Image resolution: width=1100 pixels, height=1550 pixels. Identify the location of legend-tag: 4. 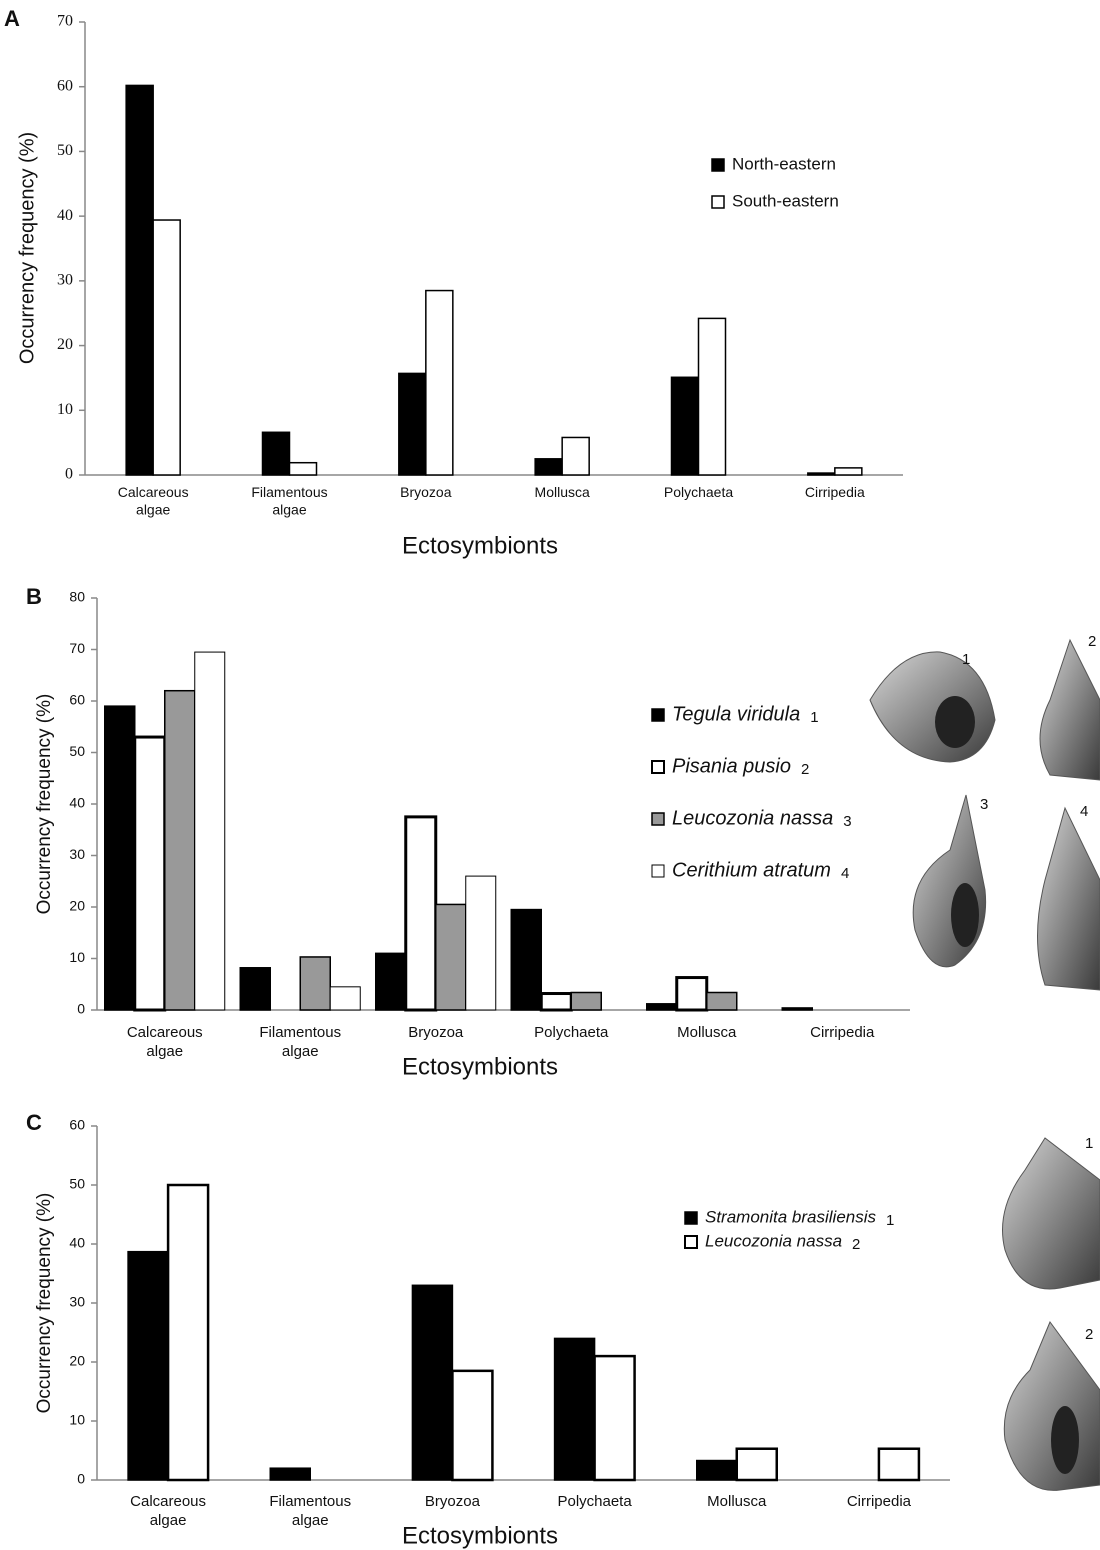
(845, 873).